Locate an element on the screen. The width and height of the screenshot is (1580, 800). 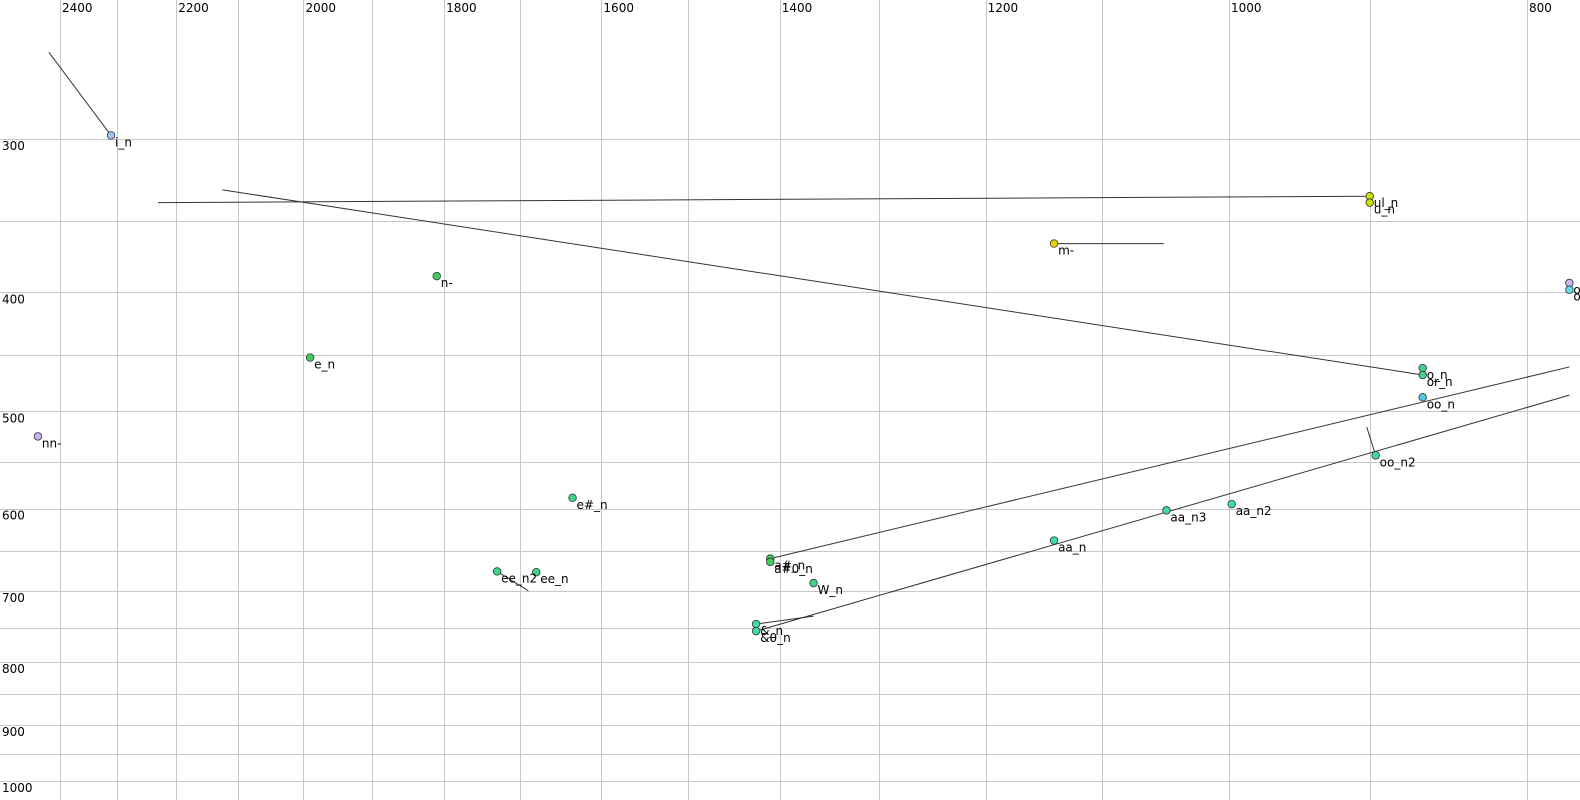
x-tick-label: 2000 is located at coordinates (320, 8).